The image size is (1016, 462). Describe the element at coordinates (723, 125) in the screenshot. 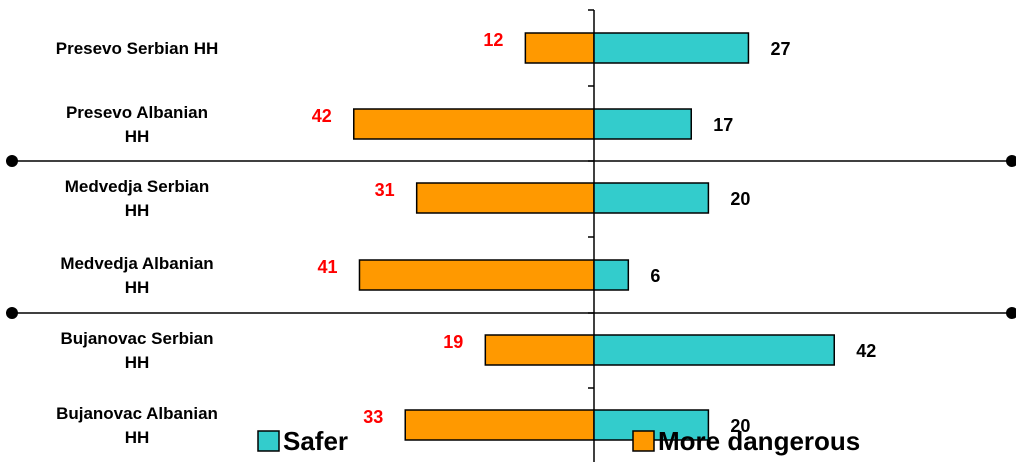

I see `value-label-safer: 17` at that location.